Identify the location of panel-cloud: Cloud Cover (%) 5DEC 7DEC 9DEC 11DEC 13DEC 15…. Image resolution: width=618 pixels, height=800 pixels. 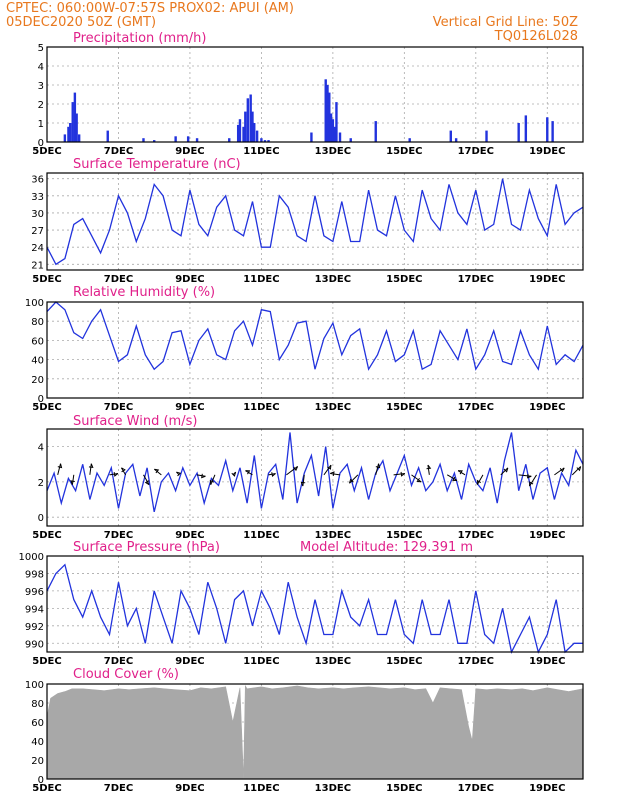
(304, 730).